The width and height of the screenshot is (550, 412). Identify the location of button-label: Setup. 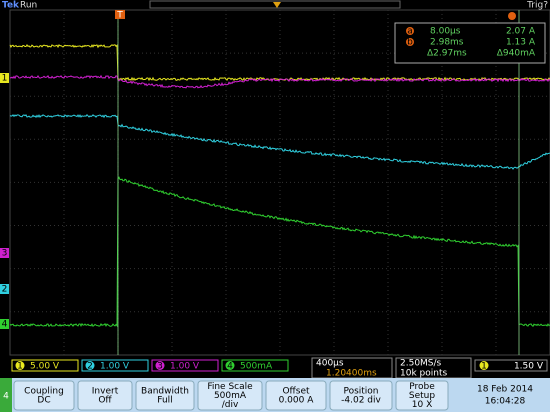
(422, 396).